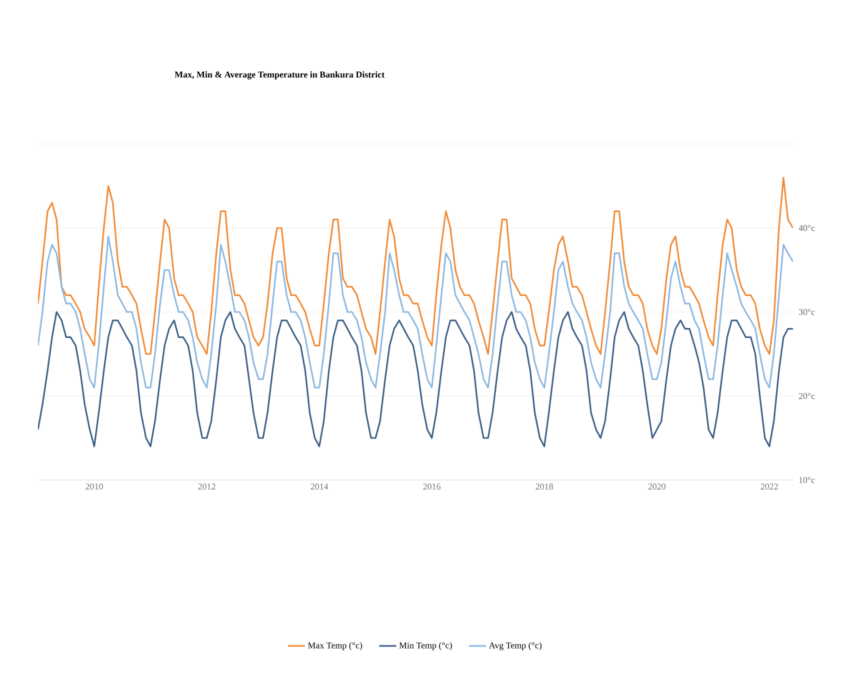 The width and height of the screenshot is (845, 686). I want to click on legend-label: Min Temp (°c), so click(425, 646).